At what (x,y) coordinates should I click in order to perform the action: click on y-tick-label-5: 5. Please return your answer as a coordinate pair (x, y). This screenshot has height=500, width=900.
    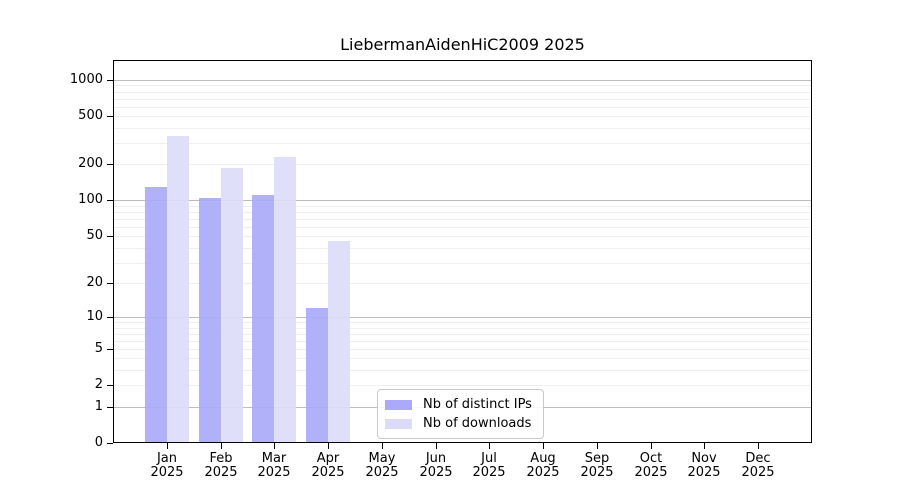
    Looking at the image, I should click on (98, 348).